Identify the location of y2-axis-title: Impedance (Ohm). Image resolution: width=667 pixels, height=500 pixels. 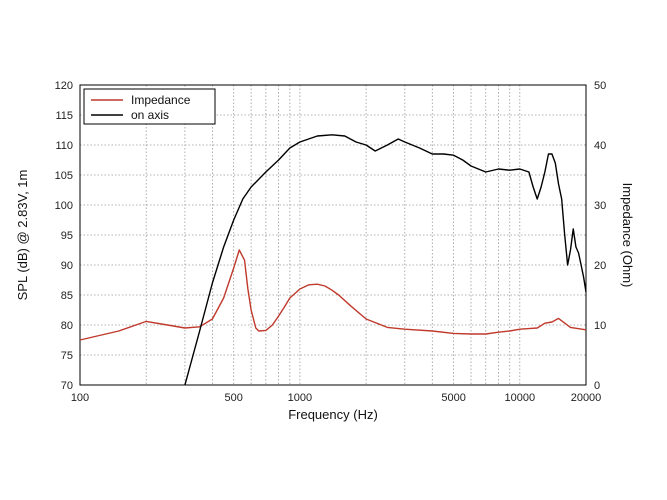
(627, 235).